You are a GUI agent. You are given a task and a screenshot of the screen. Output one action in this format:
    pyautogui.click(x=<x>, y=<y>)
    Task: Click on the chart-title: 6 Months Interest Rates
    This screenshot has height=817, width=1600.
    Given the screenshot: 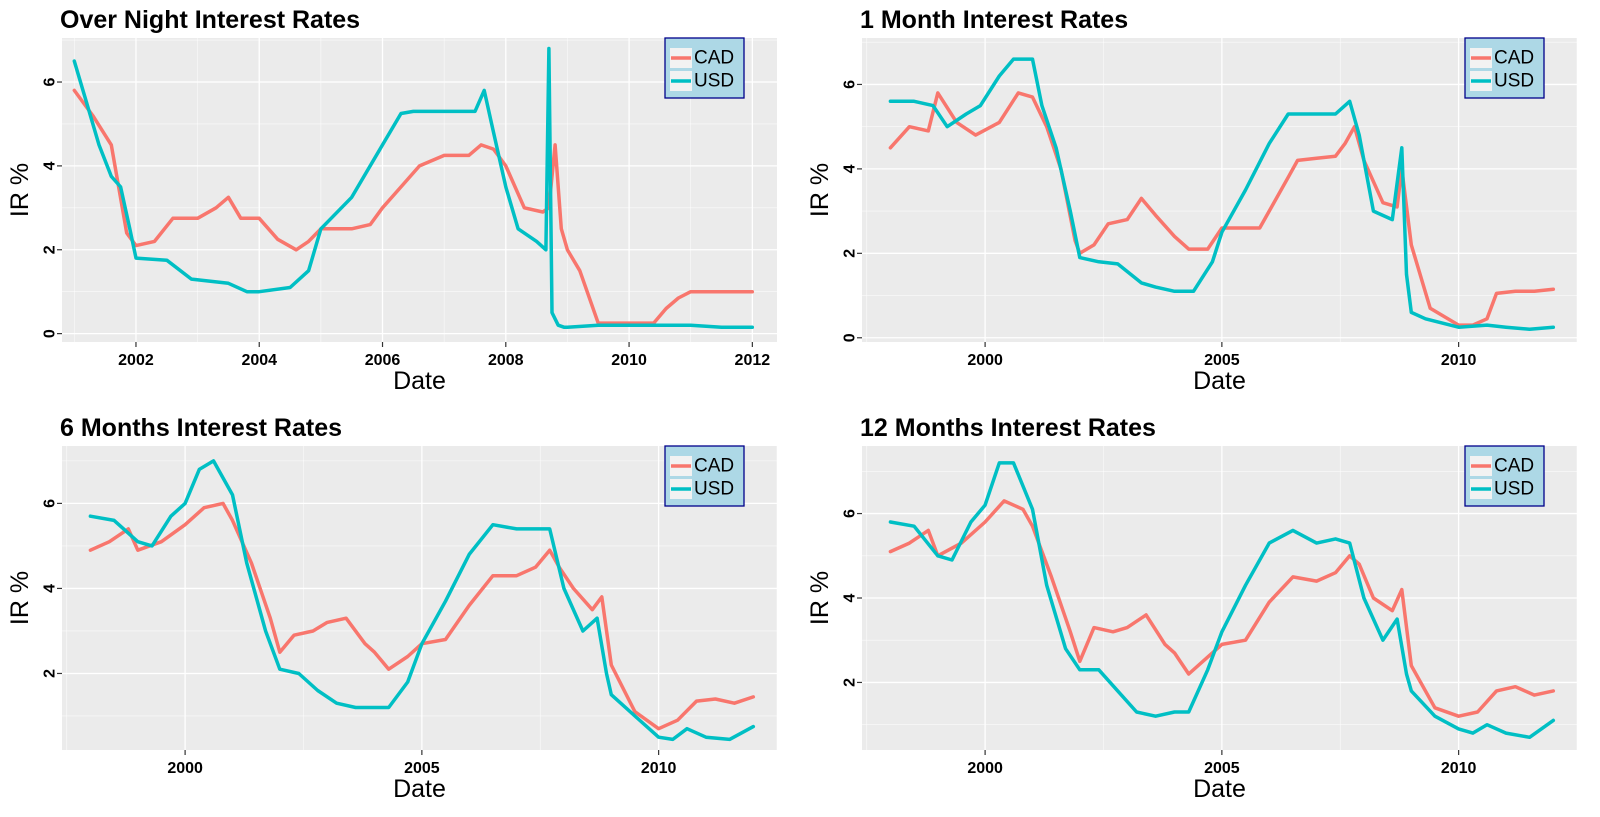 What is the action you would take?
    pyautogui.click(x=201, y=428)
    